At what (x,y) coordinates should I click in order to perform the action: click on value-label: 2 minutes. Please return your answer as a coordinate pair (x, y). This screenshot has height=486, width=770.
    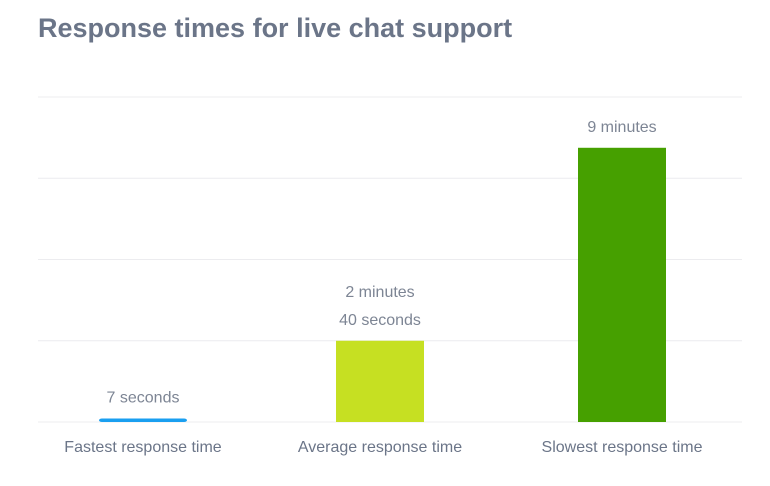
    Looking at the image, I should click on (379, 292).